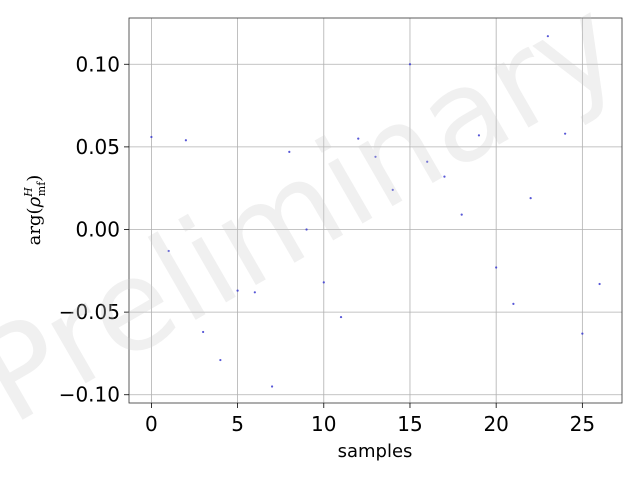  Describe the element at coordinates (375, 451) in the screenshot. I see `x-axis-label: samples` at that location.